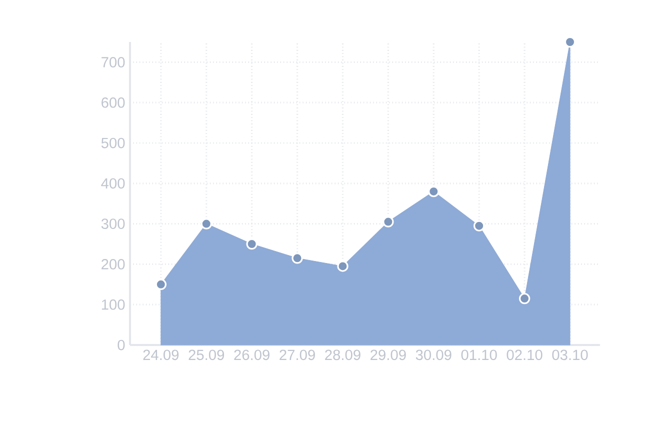 Image resolution: width=659 pixels, height=439 pixels. I want to click on x-tick-label: 03.10, so click(570, 355).